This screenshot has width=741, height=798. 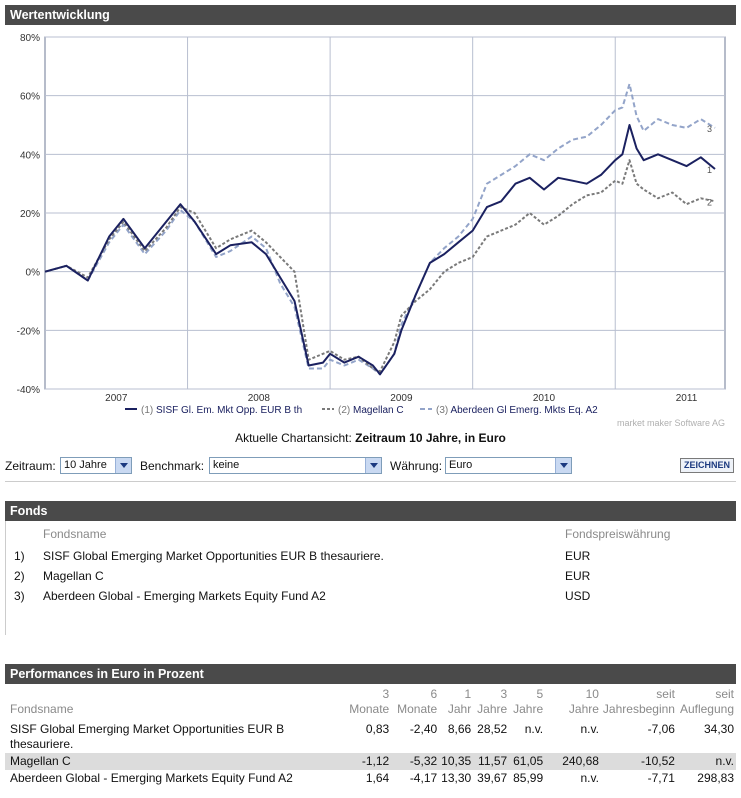 What do you see at coordinates (706, 701) in the screenshot?
I see `perf-col-since: seit Auflegung` at bounding box center [706, 701].